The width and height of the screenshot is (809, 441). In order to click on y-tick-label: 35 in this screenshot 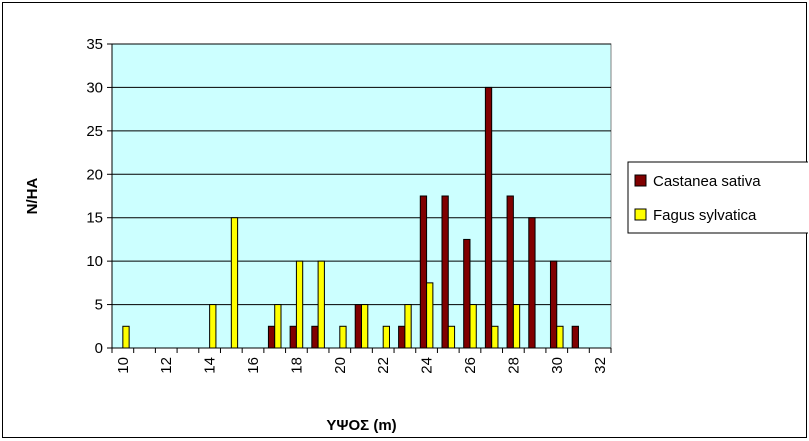, I will do `click(94, 44)`.